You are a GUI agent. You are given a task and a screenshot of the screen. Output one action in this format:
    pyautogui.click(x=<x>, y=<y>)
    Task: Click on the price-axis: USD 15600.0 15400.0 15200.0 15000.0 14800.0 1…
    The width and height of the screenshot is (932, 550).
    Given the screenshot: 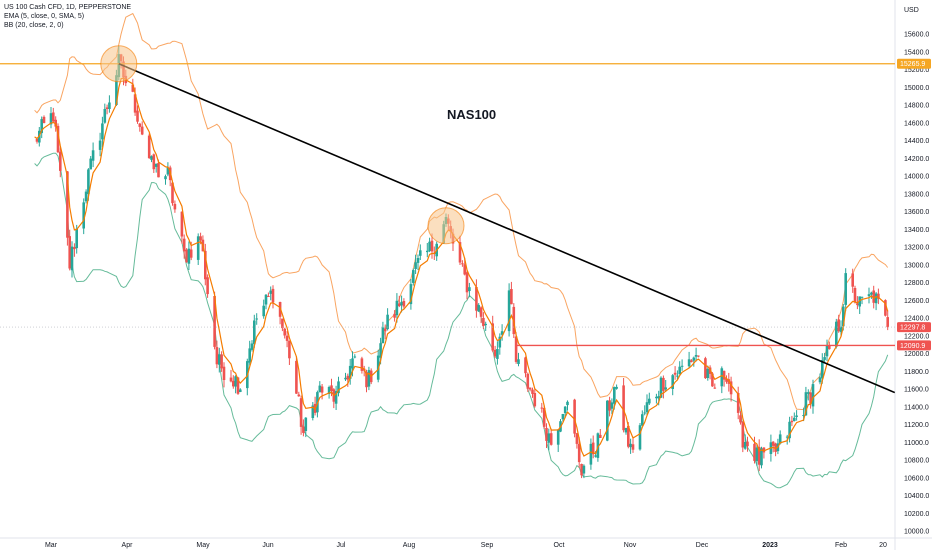 What is the action you would take?
    pyautogui.click(x=916, y=271)
    